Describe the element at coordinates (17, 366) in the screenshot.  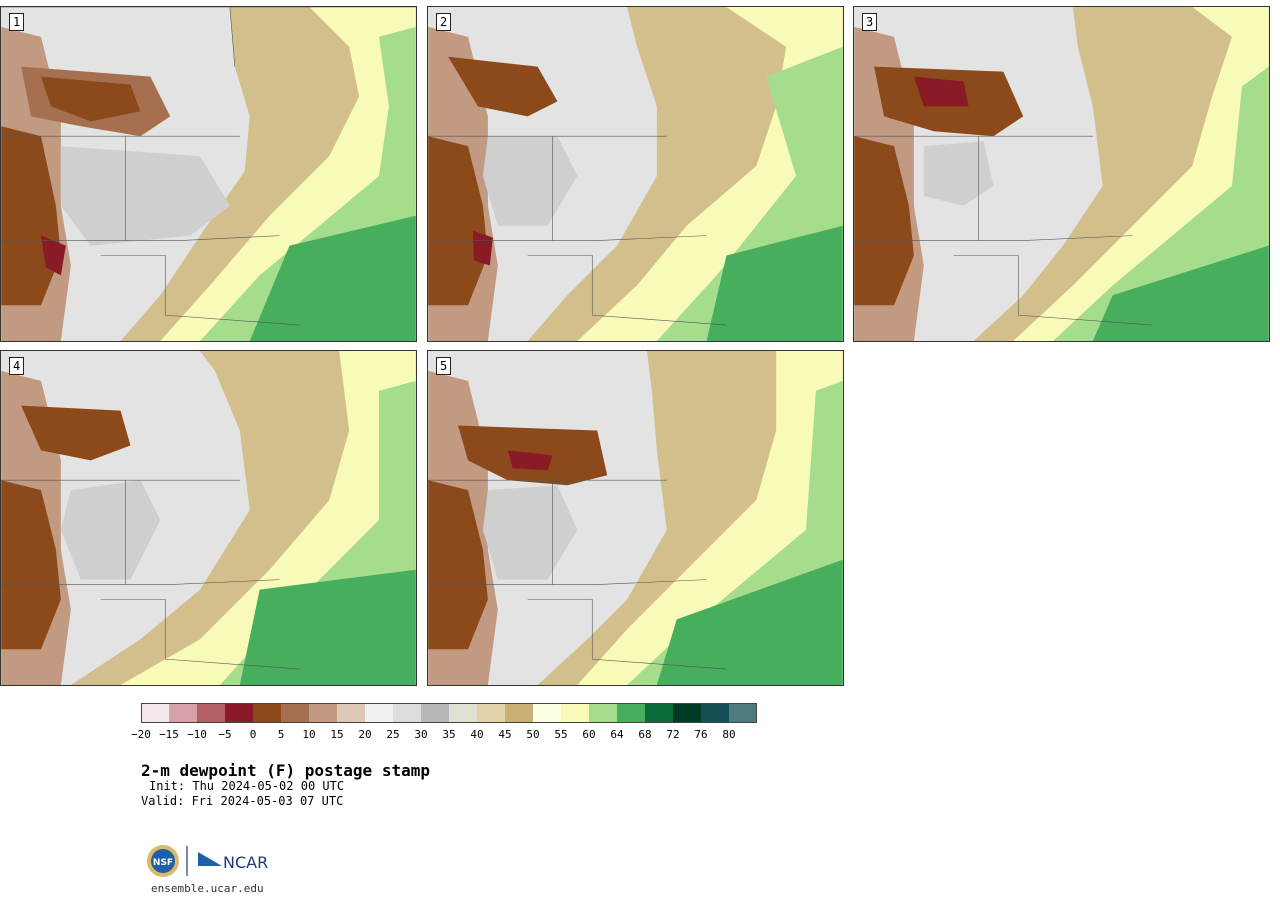
I see `panel-label: 4` at that location.